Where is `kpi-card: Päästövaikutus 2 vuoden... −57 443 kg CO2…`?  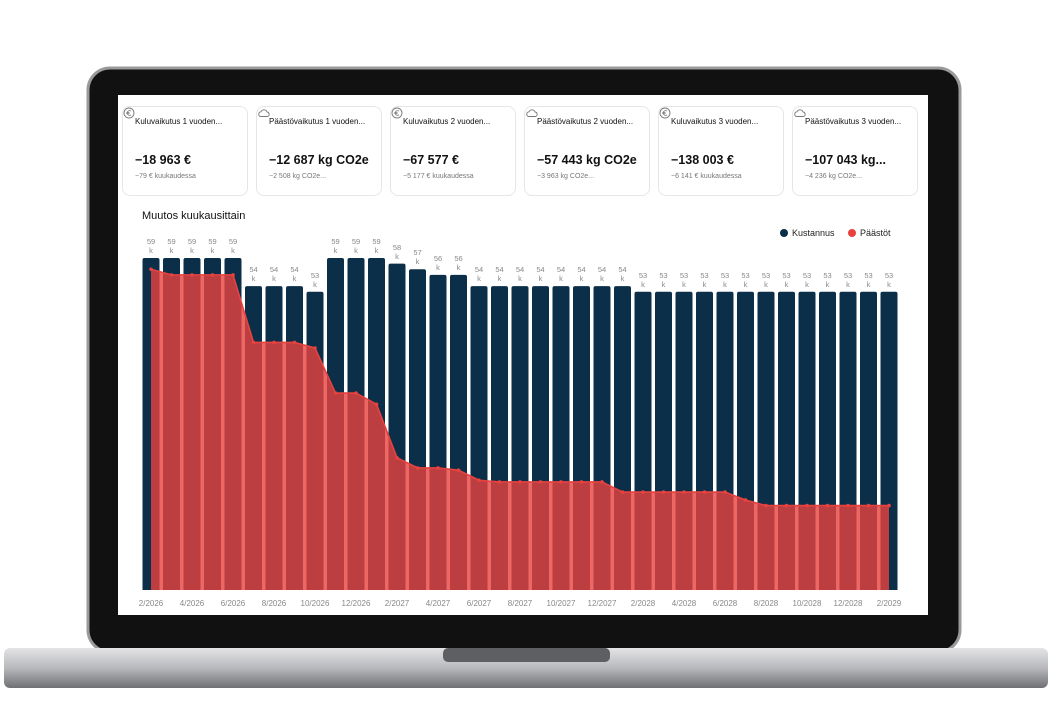
kpi-card: Päästövaikutus 2 vuoden... −57 443 kg CO2… is located at coordinates (587, 151).